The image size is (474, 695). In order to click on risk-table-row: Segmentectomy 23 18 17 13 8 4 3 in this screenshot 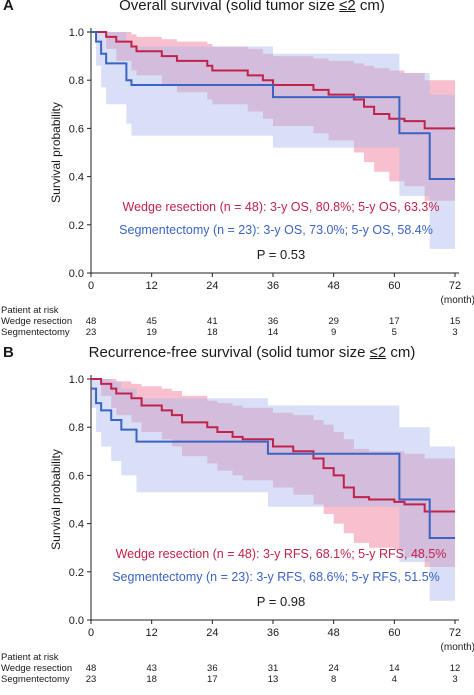, I will do `click(237, 679)`.